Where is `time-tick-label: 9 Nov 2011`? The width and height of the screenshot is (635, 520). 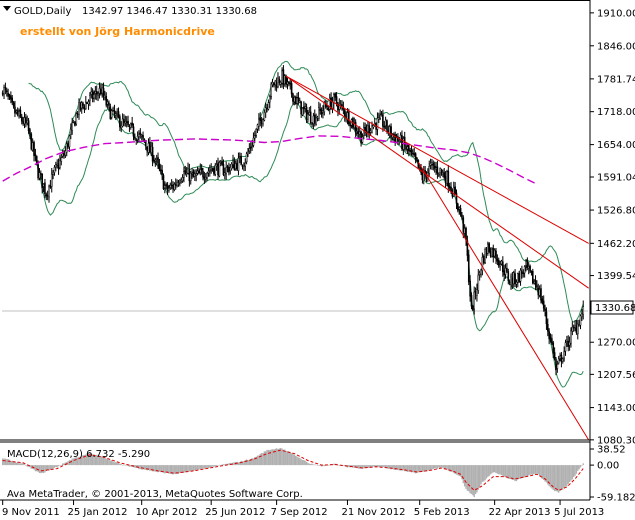
time-tick-label: 9 Nov 2011 is located at coordinates (31, 512).